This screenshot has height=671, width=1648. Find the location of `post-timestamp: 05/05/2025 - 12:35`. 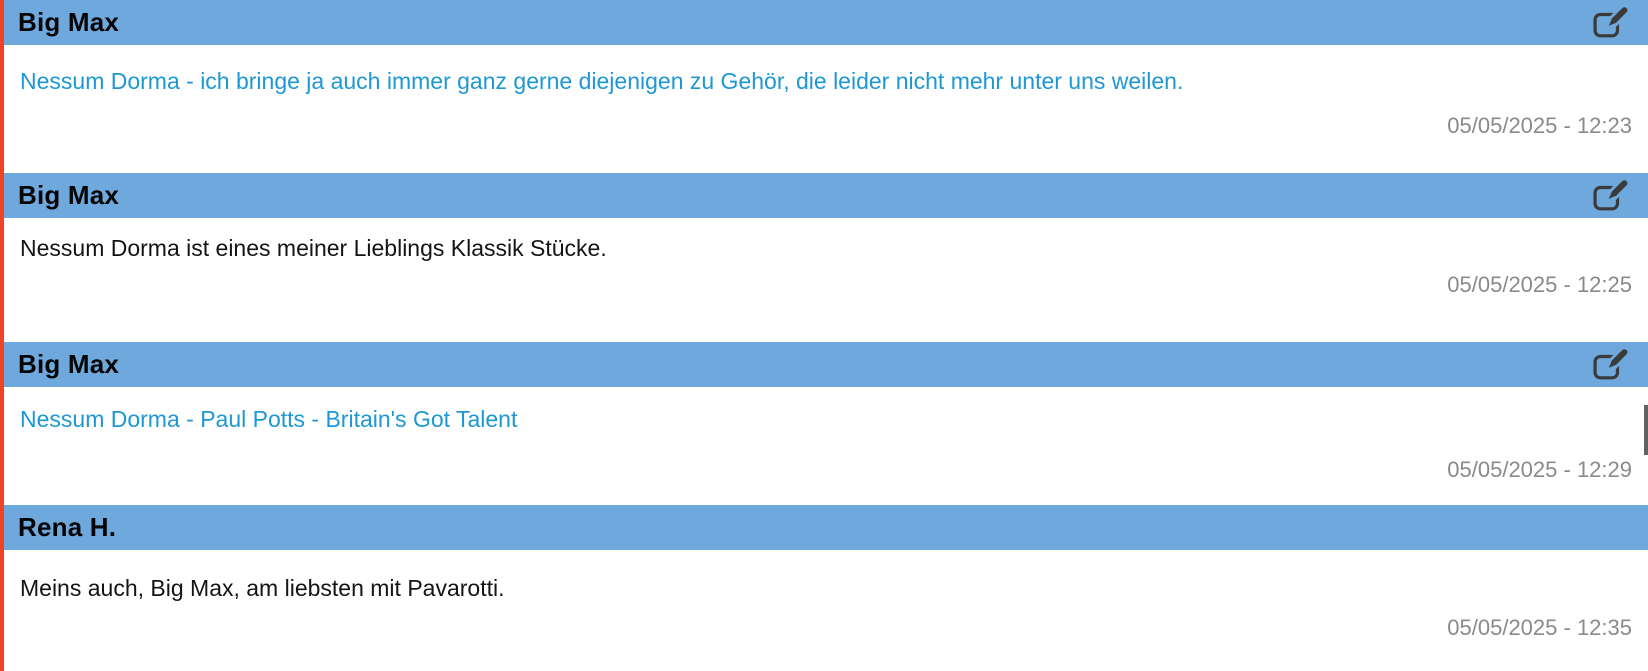

post-timestamp: 05/05/2025 - 12:35 is located at coordinates (1539, 627).